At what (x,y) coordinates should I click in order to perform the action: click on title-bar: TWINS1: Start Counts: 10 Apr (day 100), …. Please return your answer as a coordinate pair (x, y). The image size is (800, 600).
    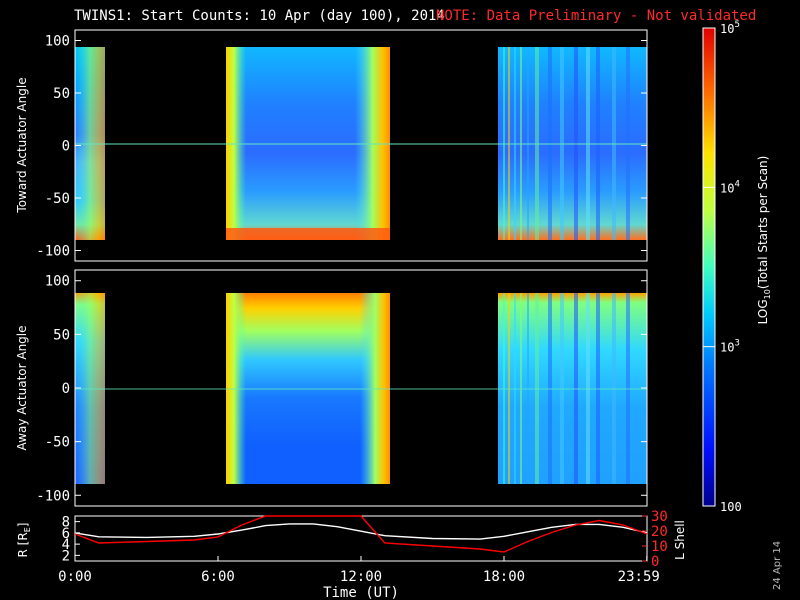
    Looking at the image, I should click on (400, 16).